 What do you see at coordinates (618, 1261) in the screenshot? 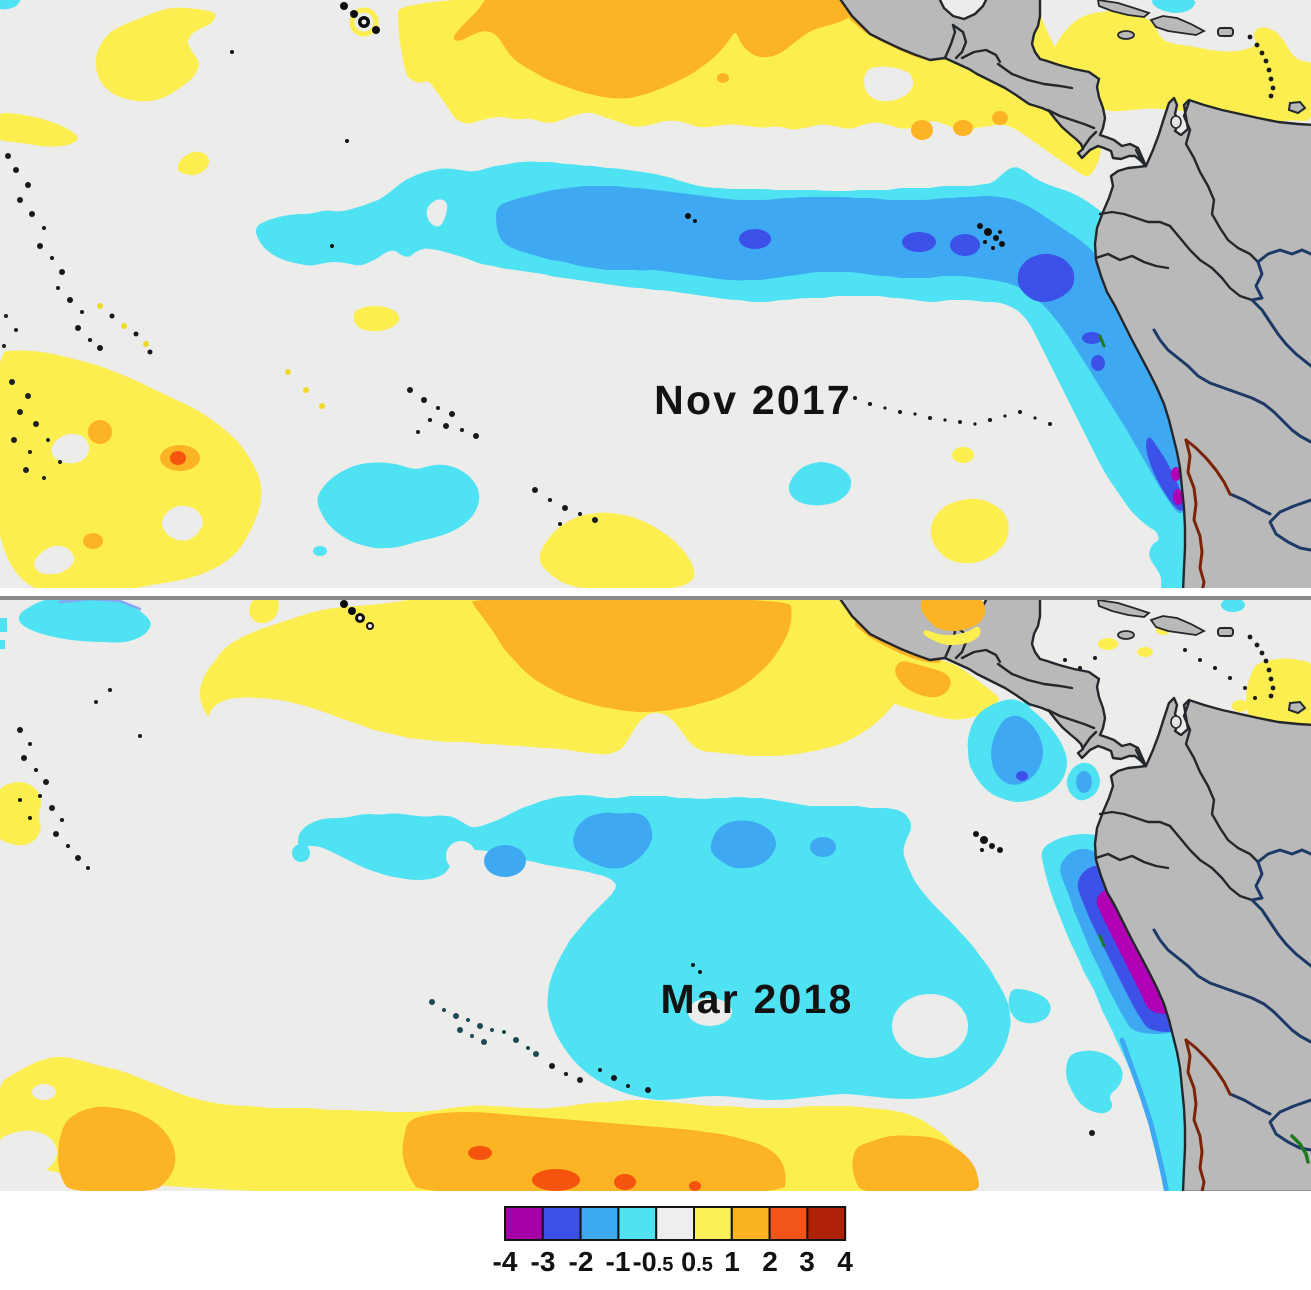
I see `svg-text: -1` at bounding box center [618, 1261].